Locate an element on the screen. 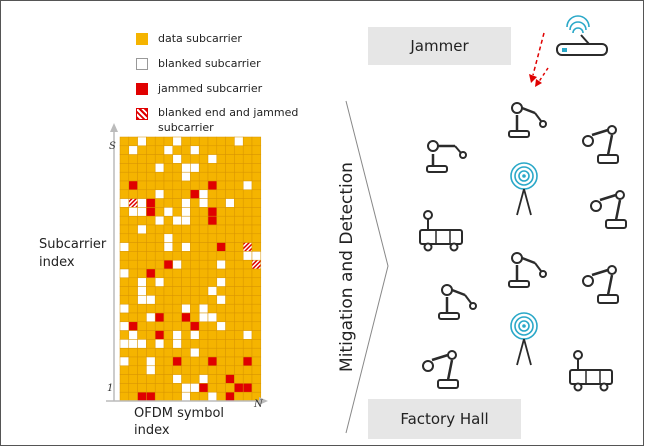 This screenshot has height=448, width=646. legend-blanked-jammed-label-2: subcarrier is located at coordinates (186, 127).